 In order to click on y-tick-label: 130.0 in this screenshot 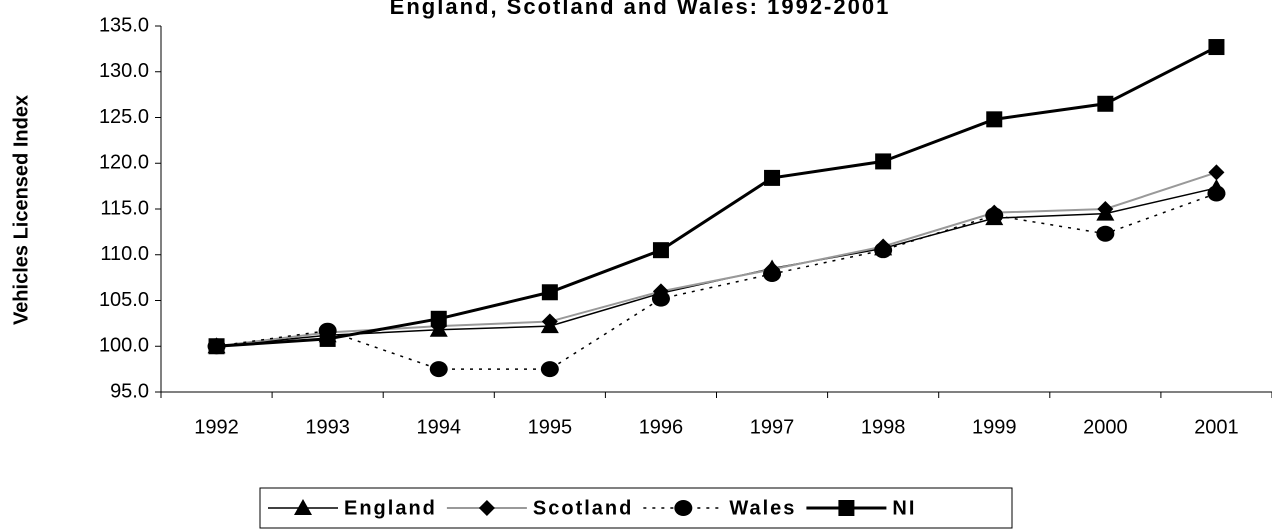, I will do `click(124, 71)`.